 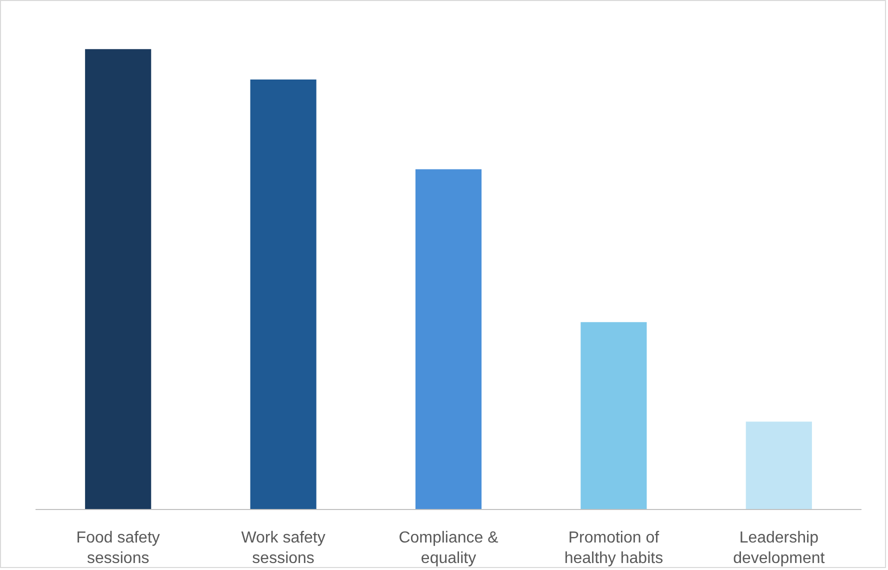 What do you see at coordinates (448, 548) in the screenshot?
I see `x-tick-label: Compliance & equality` at bounding box center [448, 548].